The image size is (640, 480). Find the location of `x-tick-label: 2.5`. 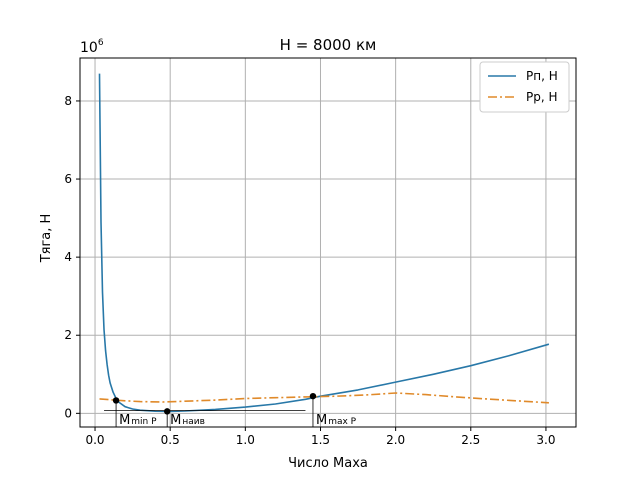

x-tick-label: 2.5 is located at coordinates (470, 440).